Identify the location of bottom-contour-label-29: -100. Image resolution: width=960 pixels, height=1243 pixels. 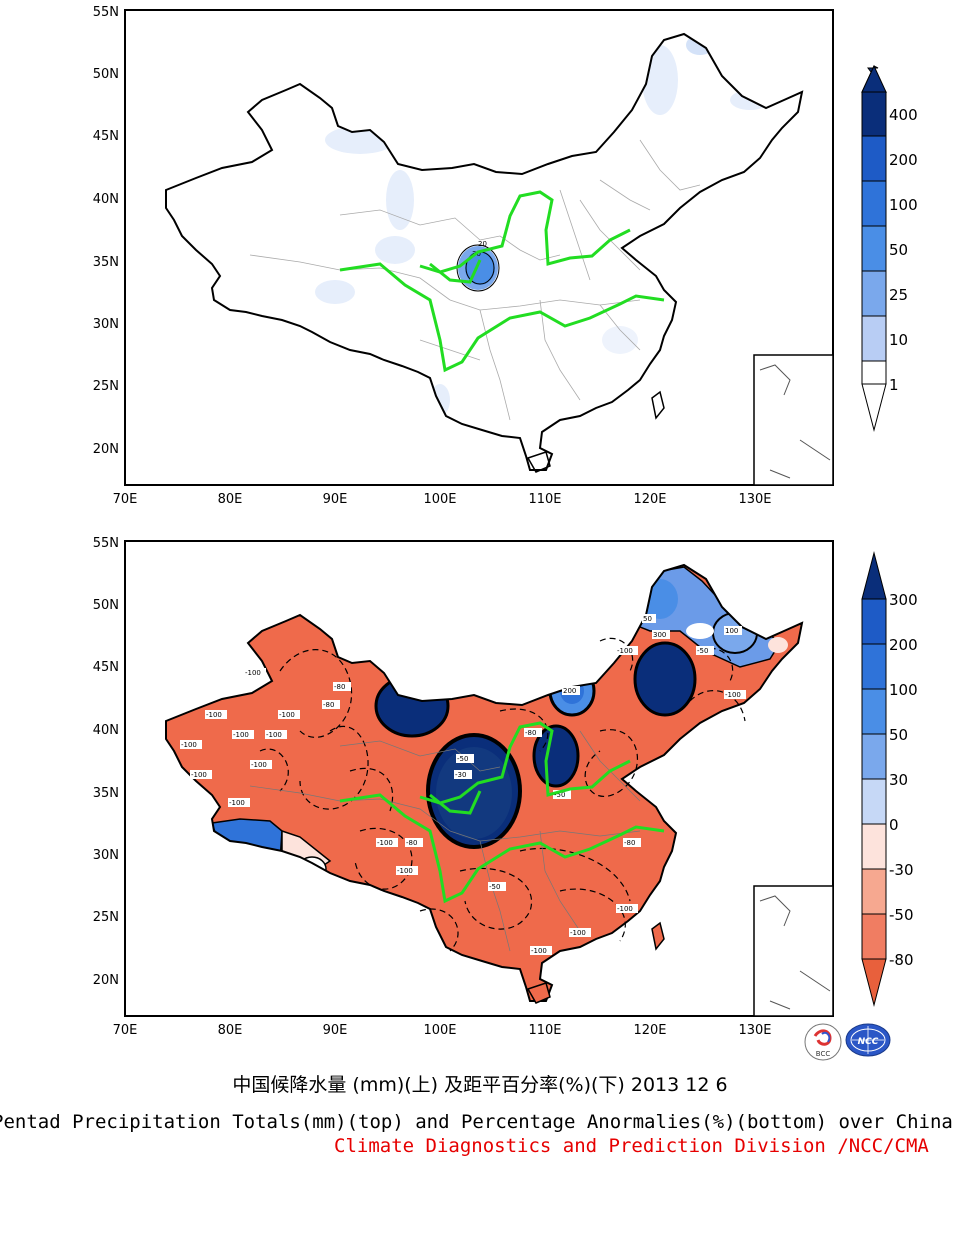
(287, 715).